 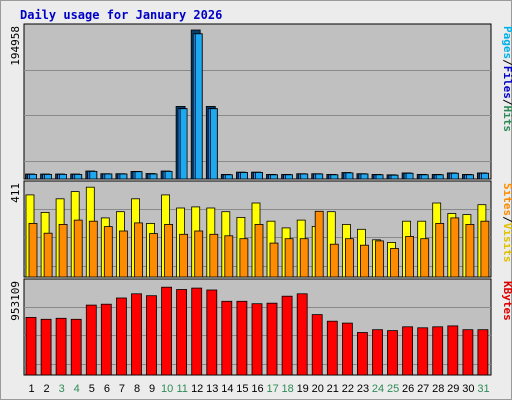 What do you see at coordinates (506, 199) in the screenshot?
I see `visits-legend-entry-0: Sites` at bounding box center [506, 199].